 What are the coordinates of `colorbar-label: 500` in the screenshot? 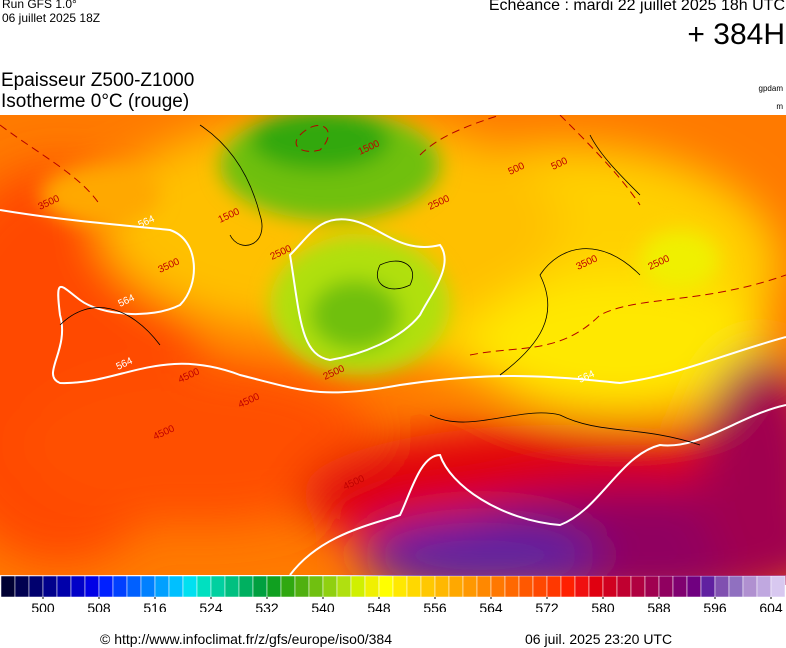 It's located at (43, 606).